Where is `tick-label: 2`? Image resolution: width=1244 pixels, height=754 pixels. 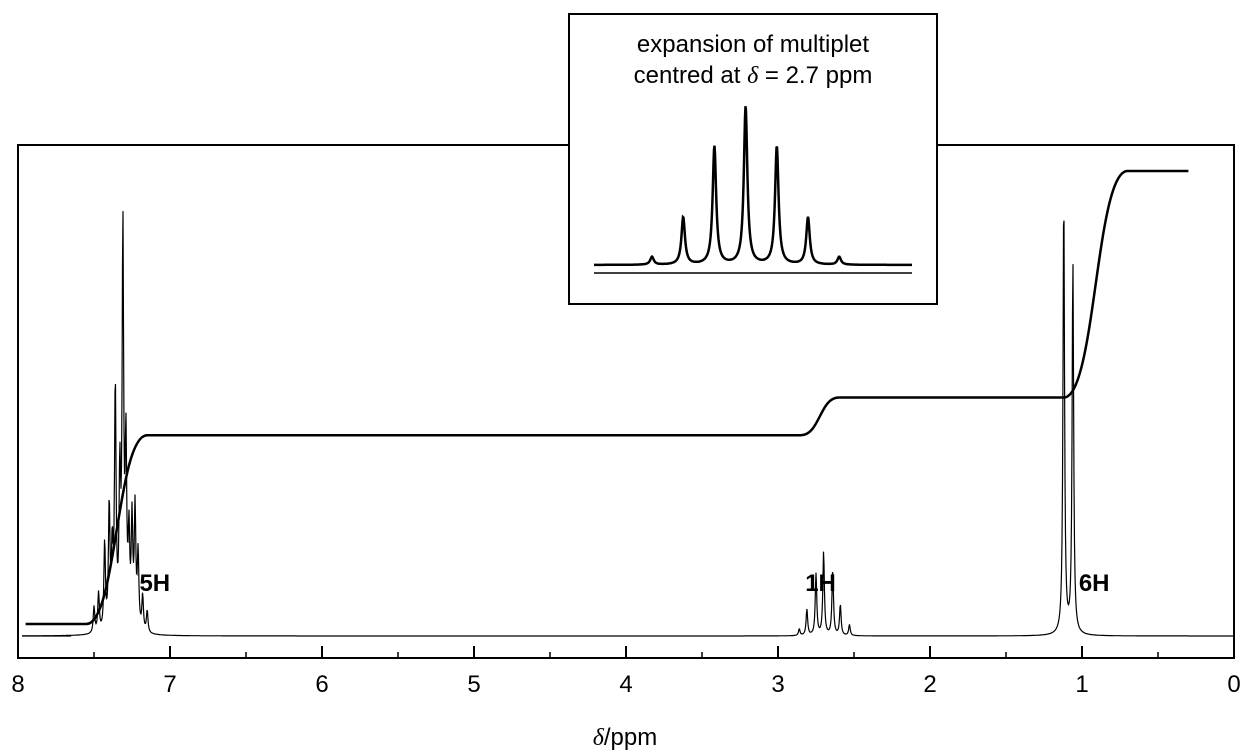
tick-label: 2 is located at coordinates (929, 684).